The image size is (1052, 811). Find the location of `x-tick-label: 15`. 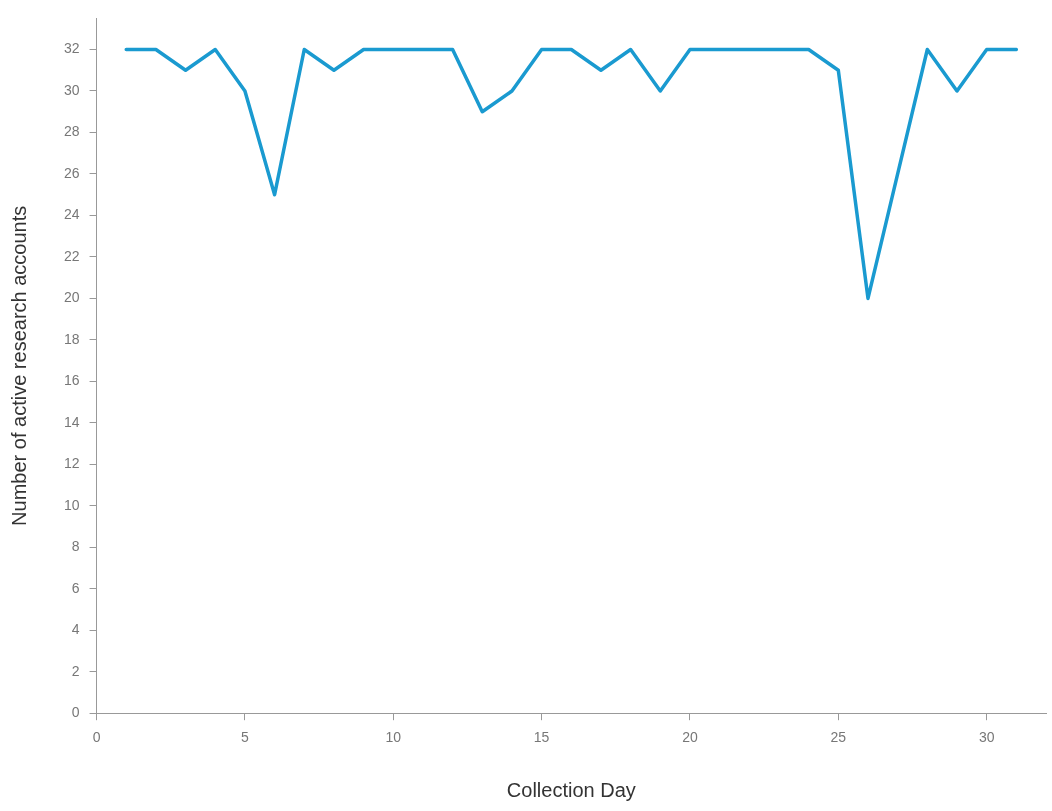

x-tick-label: 15 is located at coordinates (541, 737).